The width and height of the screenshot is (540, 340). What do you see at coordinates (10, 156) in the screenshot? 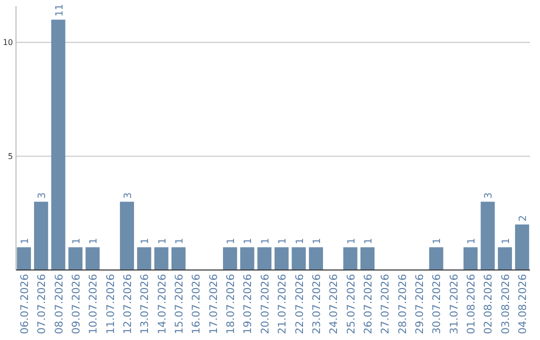
I see `y-tick-label: 5` at bounding box center [10, 156].